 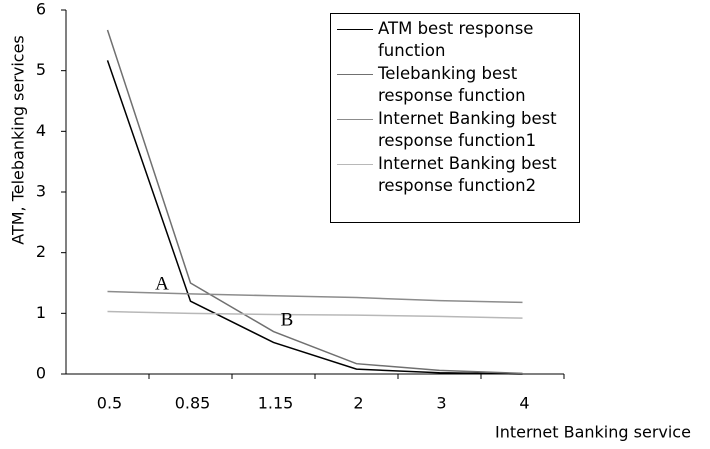 I want to click on legend-entry: Internet Banking best response function2, so click(x=458, y=175).